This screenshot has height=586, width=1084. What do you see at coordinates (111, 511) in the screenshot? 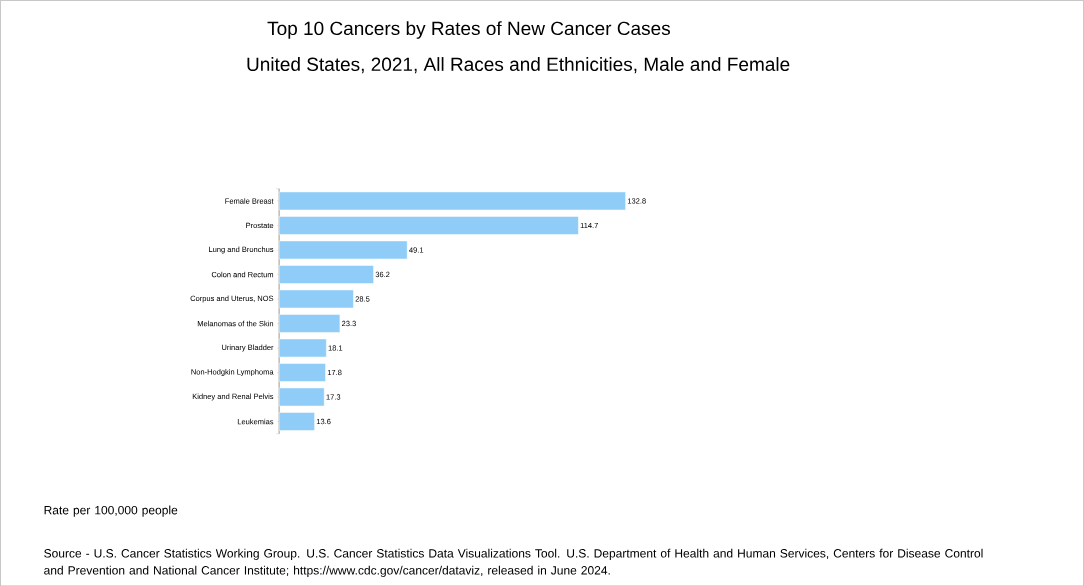
I see `text: Rate per 100,000 people` at bounding box center [111, 511].